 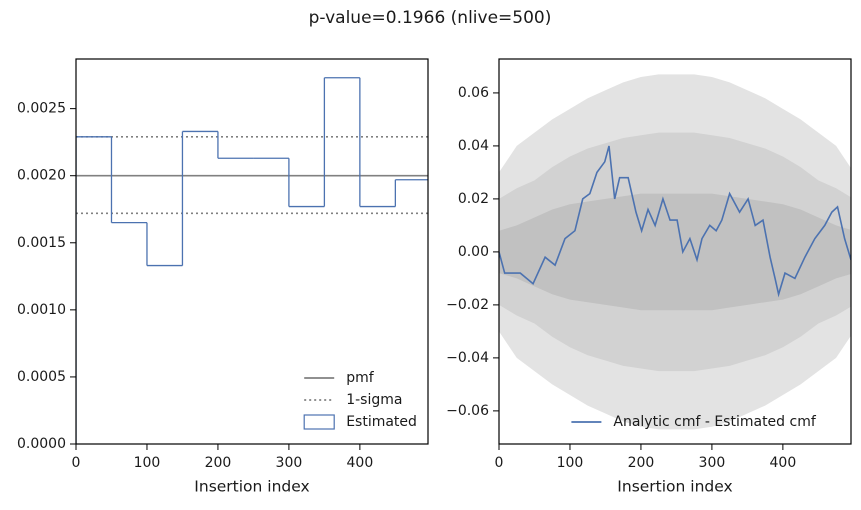 I want to click on sigma-band, so click(x=675, y=252).